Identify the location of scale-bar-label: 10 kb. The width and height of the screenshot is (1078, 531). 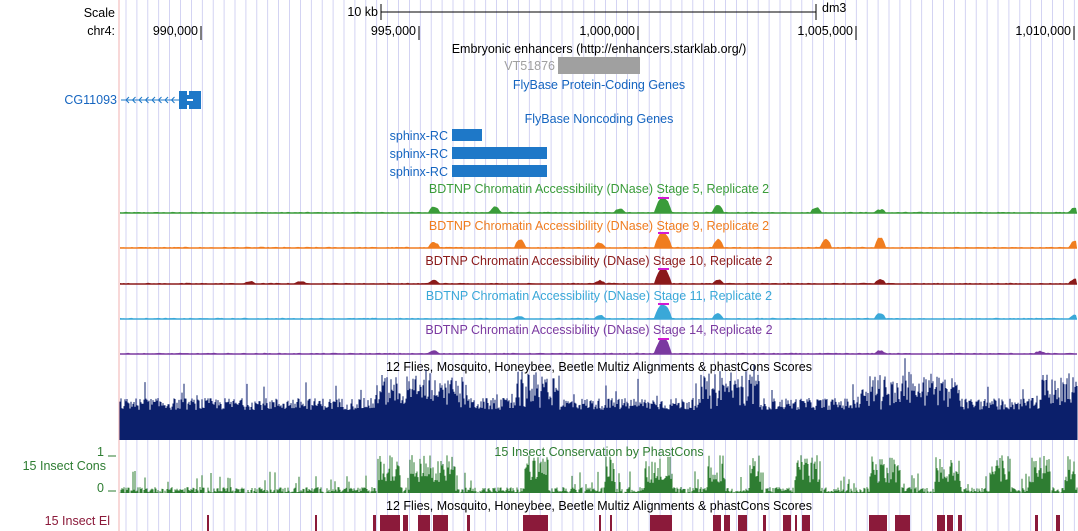
(362, 12).